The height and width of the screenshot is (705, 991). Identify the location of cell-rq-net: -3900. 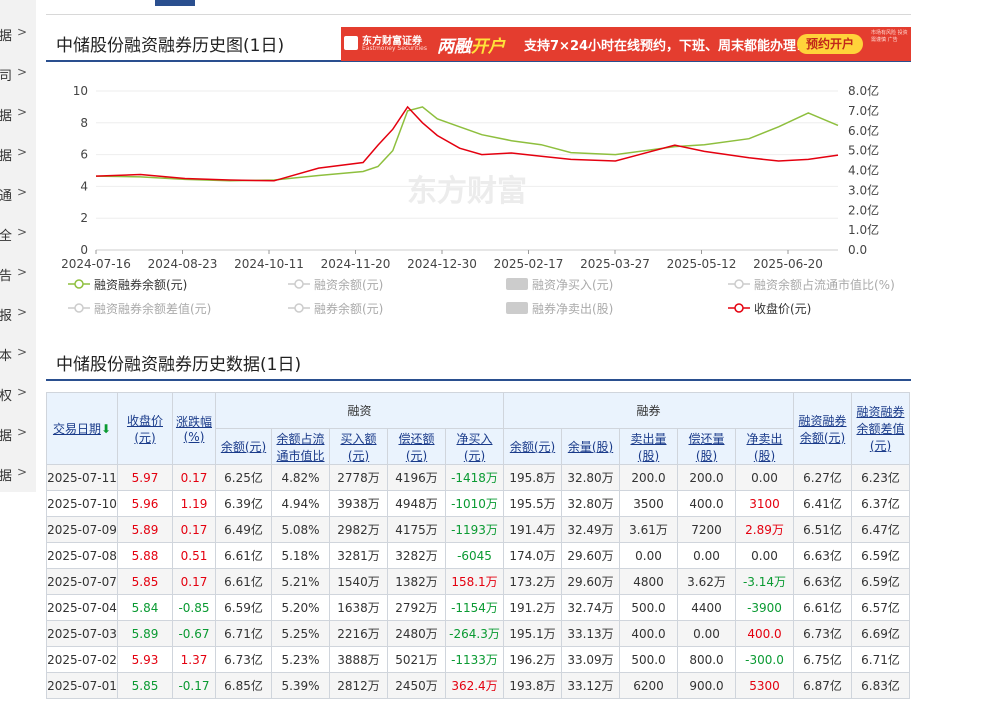
(764, 607).